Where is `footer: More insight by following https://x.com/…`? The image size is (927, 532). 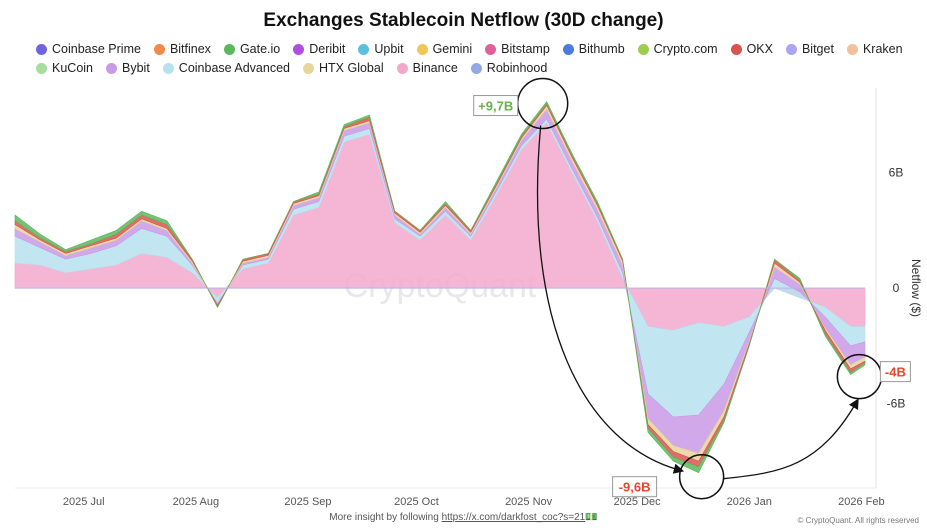
footer: More insight by following https://x.com/… is located at coordinates (463, 517).